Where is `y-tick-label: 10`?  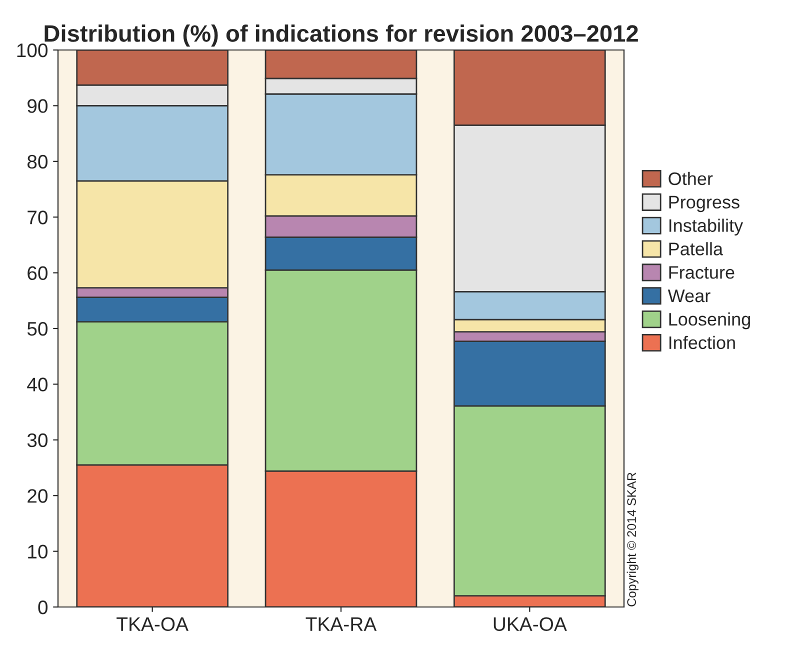 y-tick-label: 10 is located at coordinates (38, 551).